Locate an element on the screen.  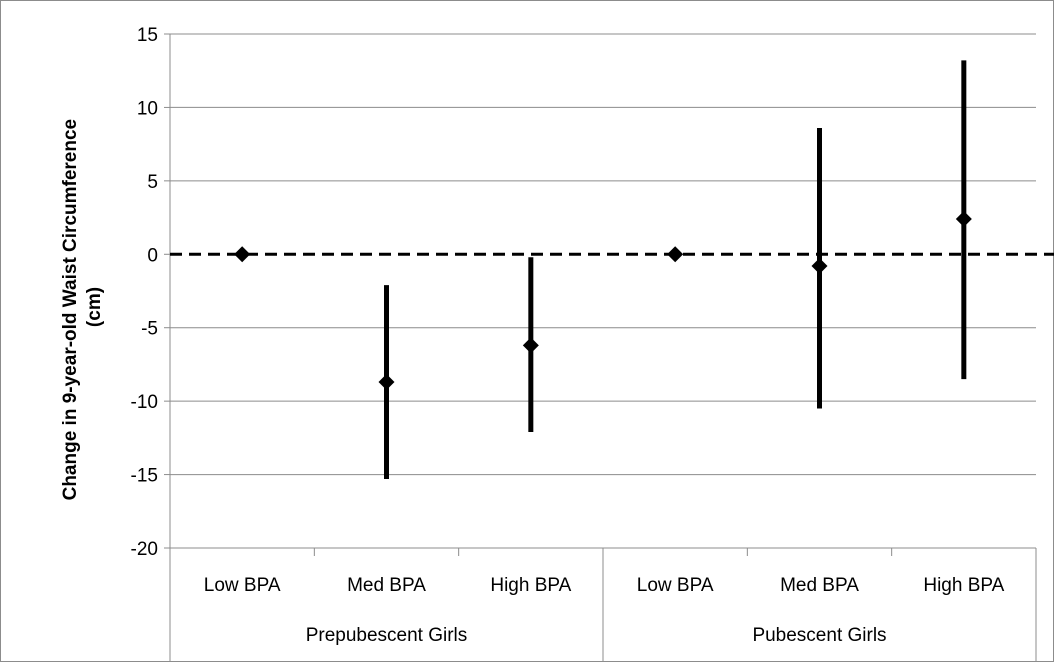
y-tick-label: -15 is located at coordinates (144, 476).